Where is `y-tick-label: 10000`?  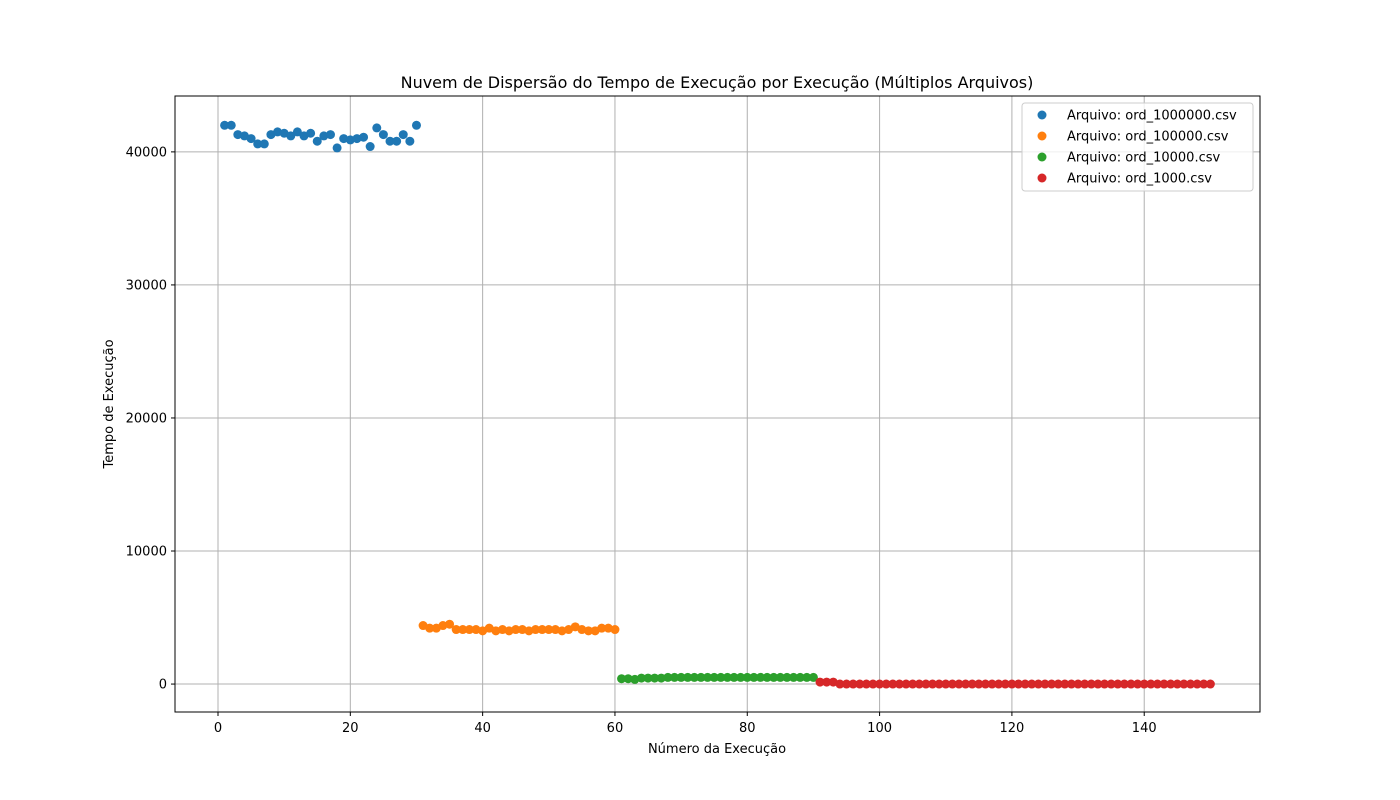
y-tick-label: 10000 is located at coordinates (146, 552).